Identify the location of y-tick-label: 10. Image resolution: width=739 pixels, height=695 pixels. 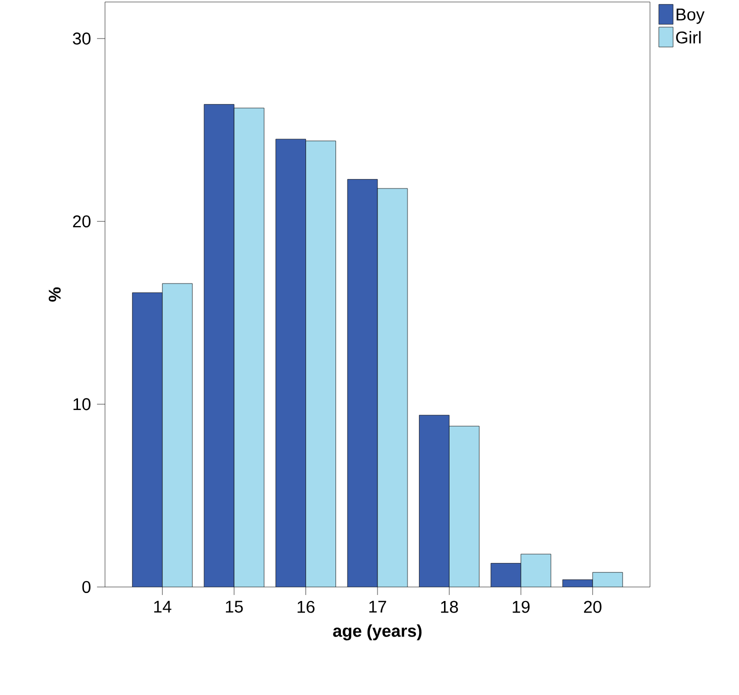
(82, 404).